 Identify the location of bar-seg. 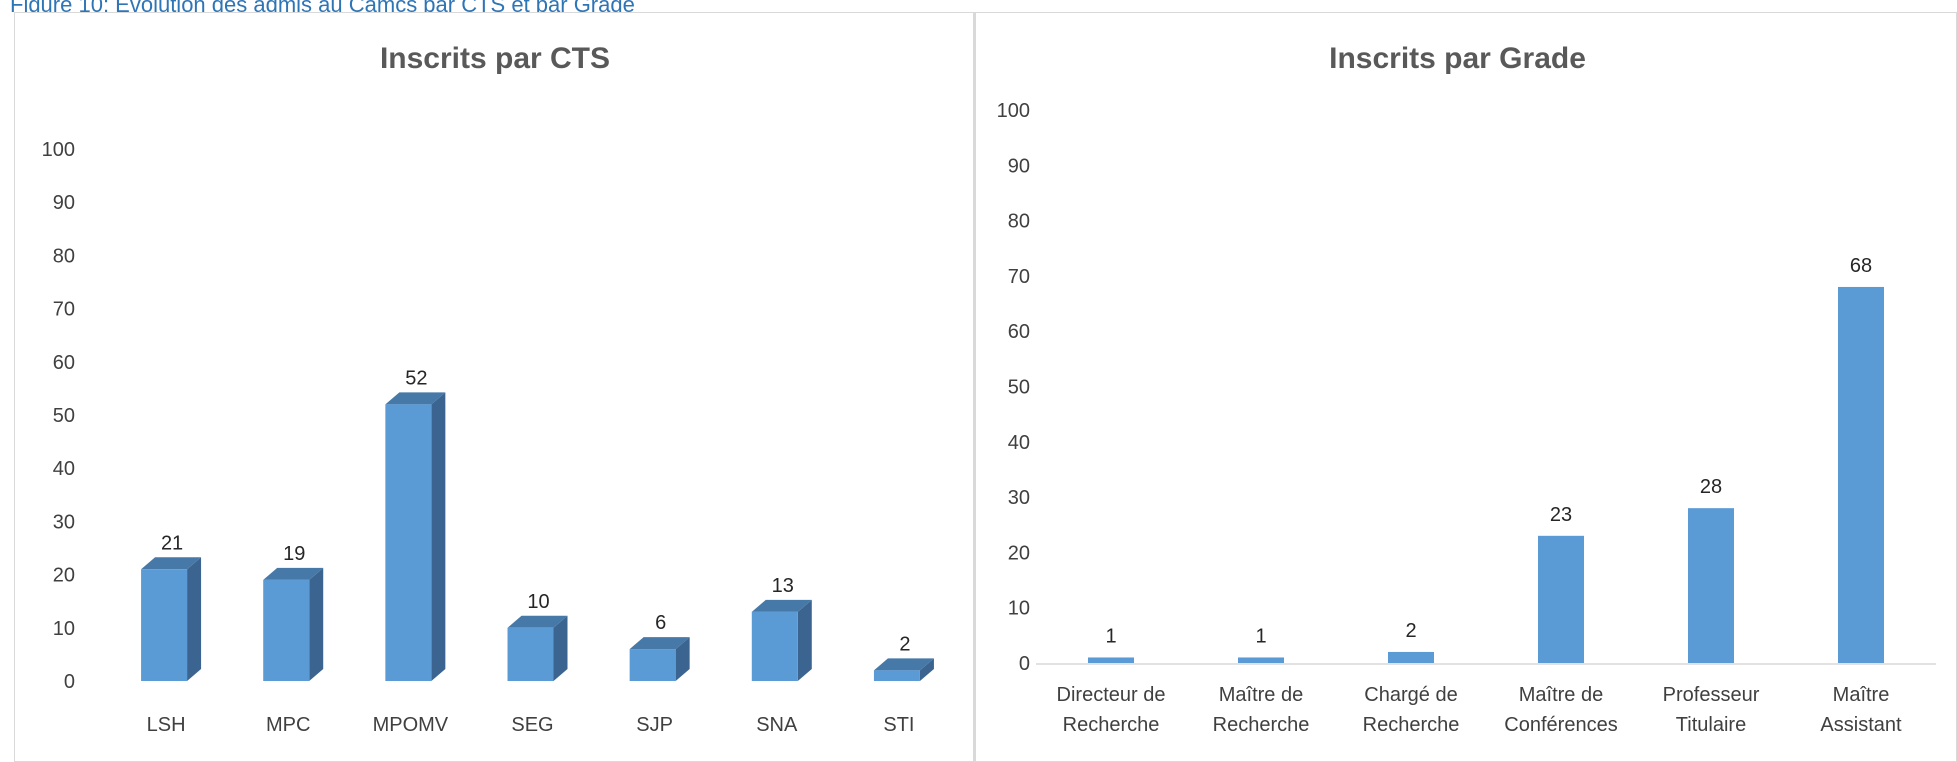
(537, 648).